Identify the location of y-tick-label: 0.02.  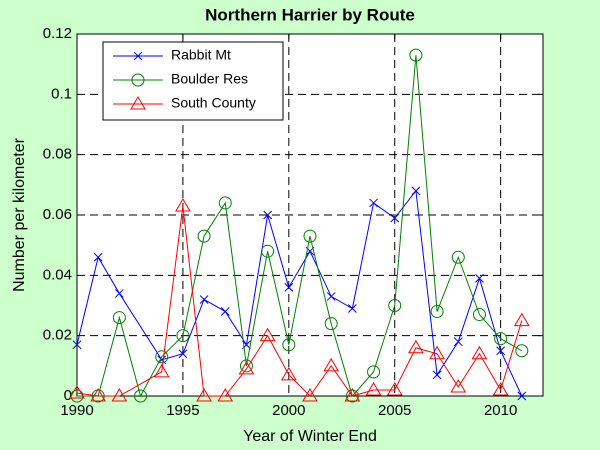
(57, 335).